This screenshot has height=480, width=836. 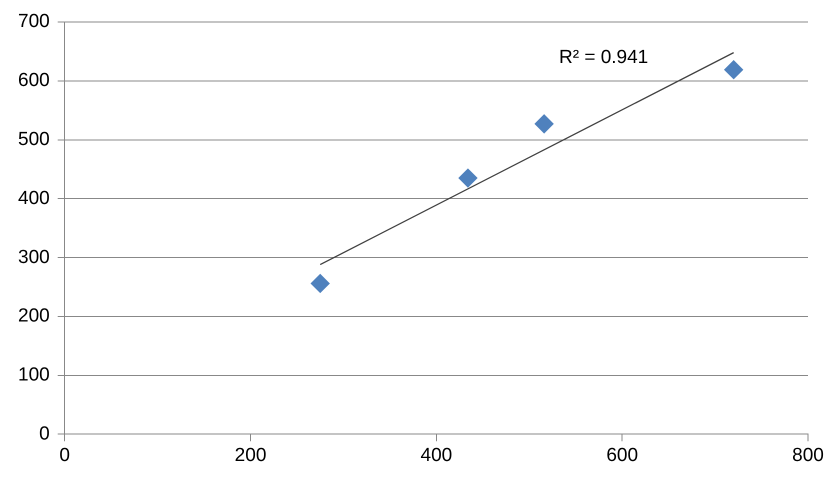 What do you see at coordinates (250, 455) in the screenshot?
I see `x-tick-label: 200` at bounding box center [250, 455].